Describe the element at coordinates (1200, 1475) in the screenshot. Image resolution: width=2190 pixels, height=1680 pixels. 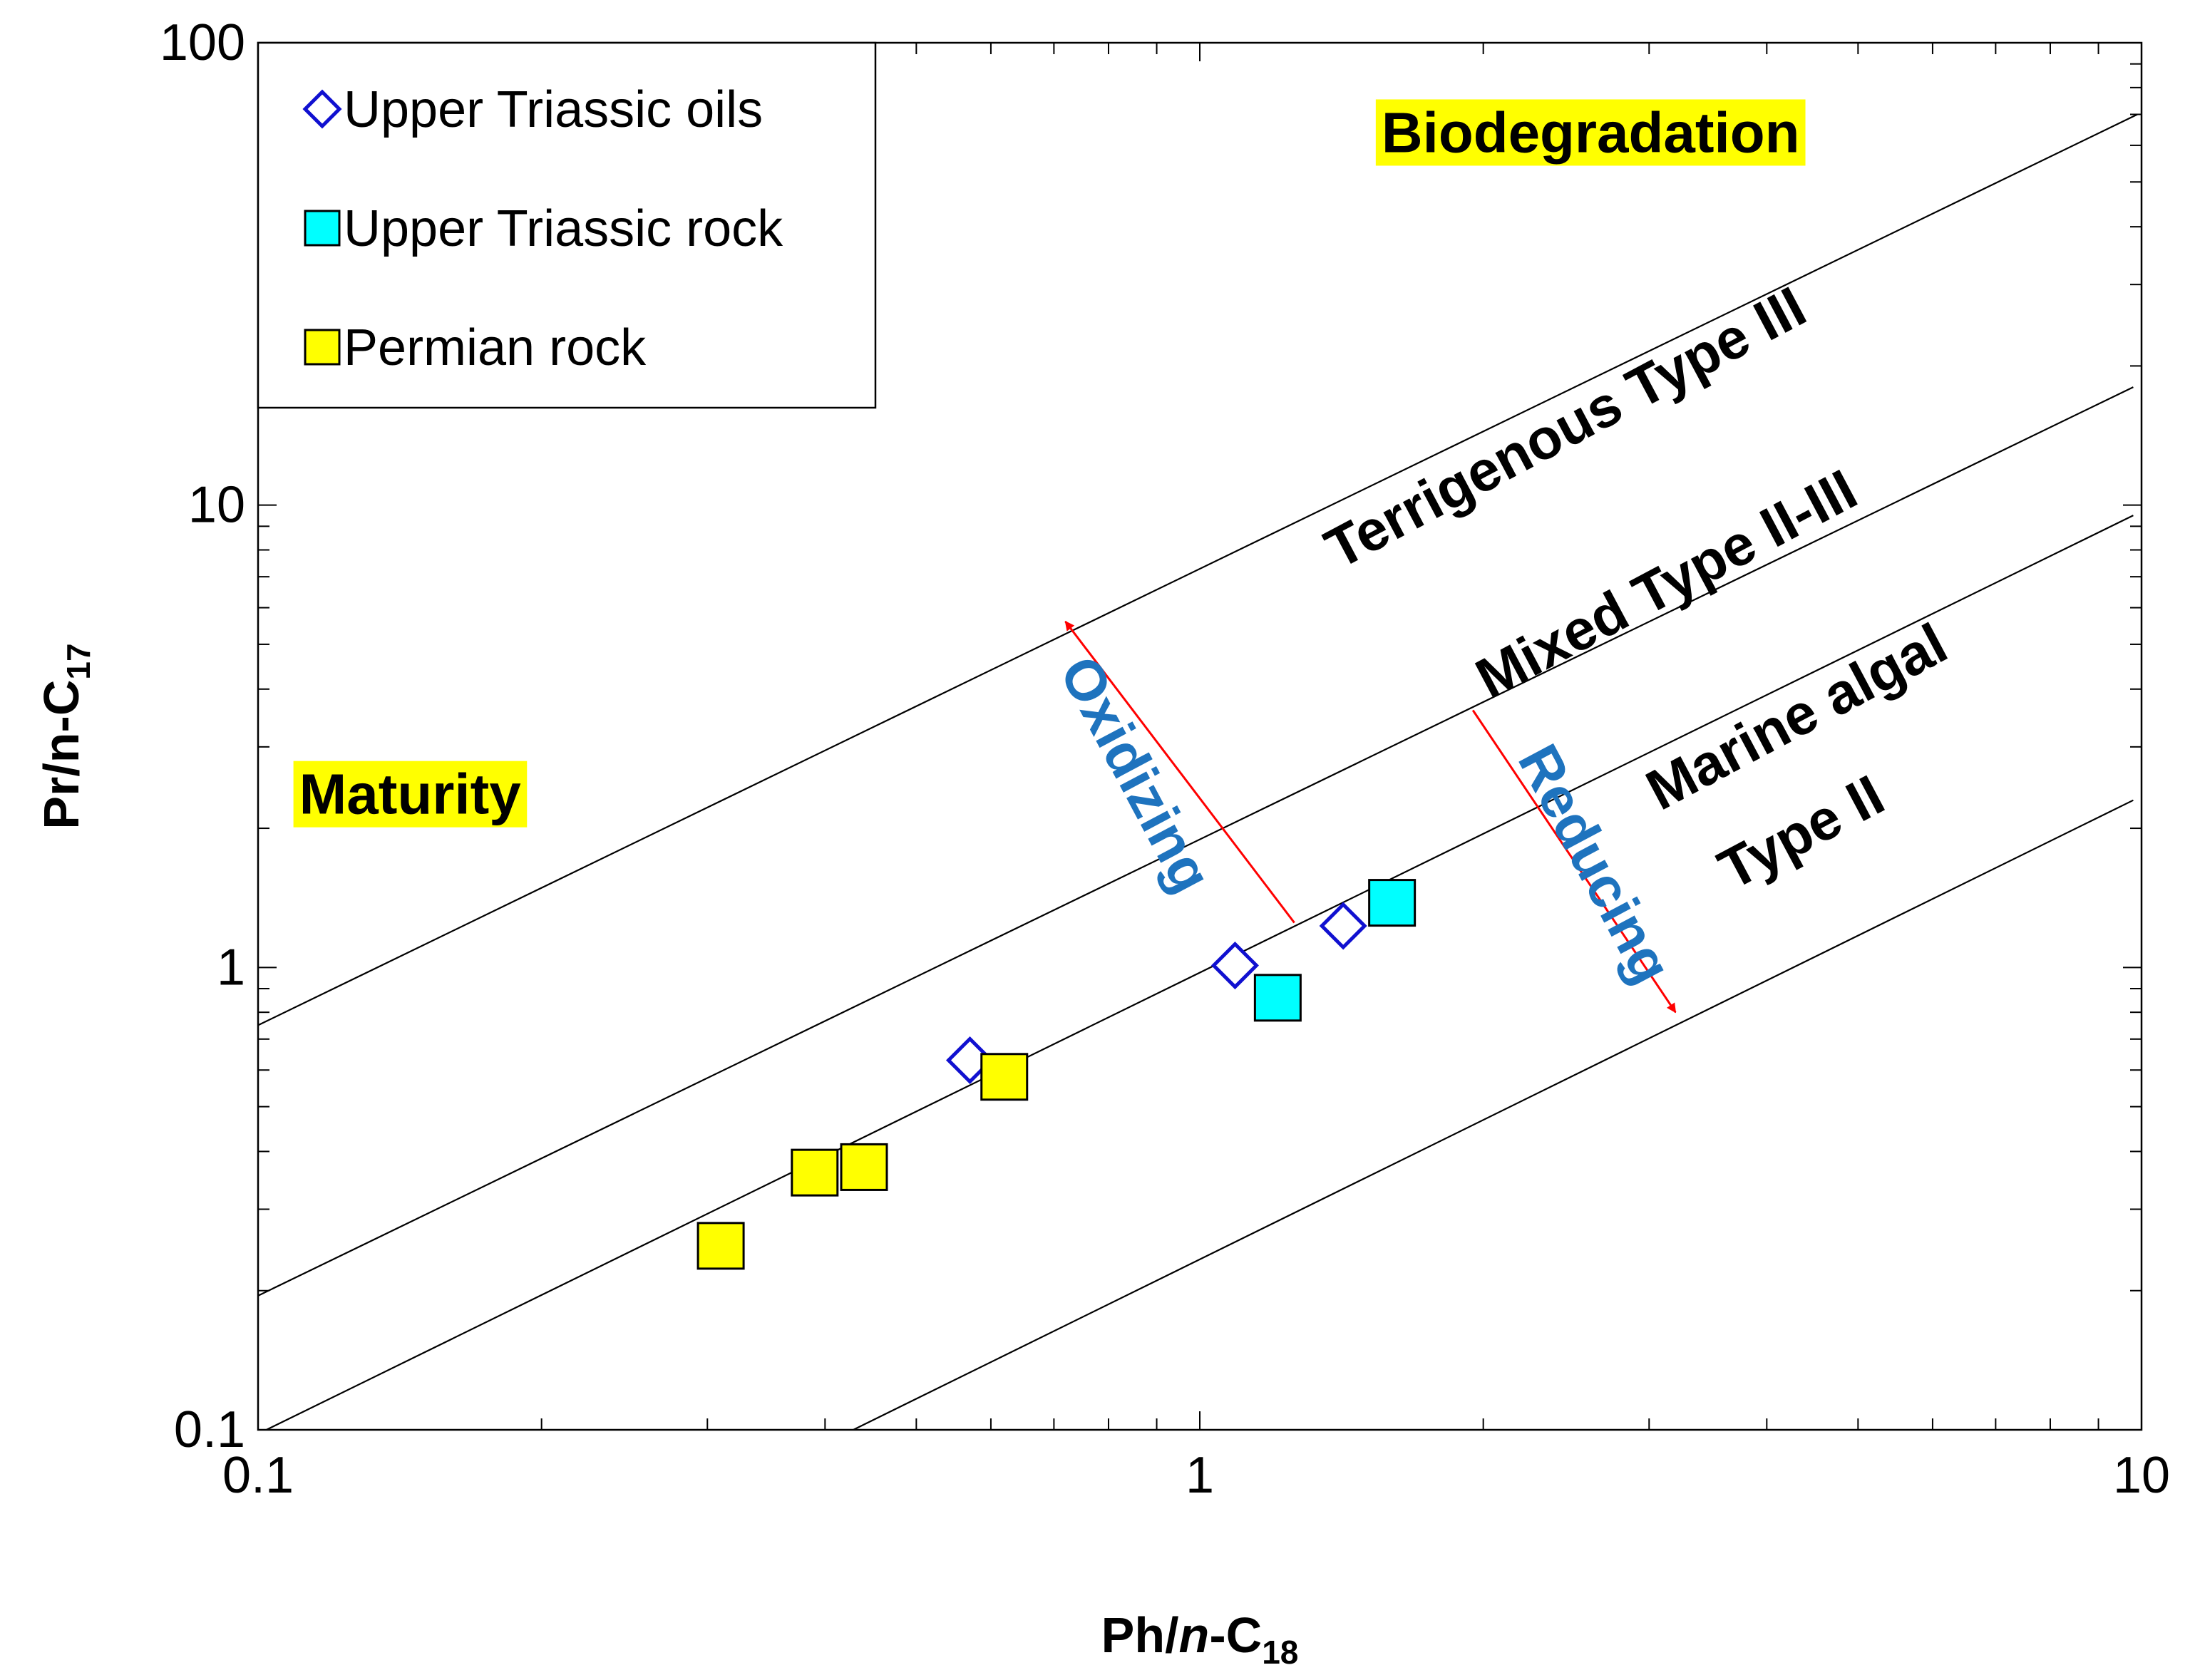
I see `x-tick-label: 1` at that location.